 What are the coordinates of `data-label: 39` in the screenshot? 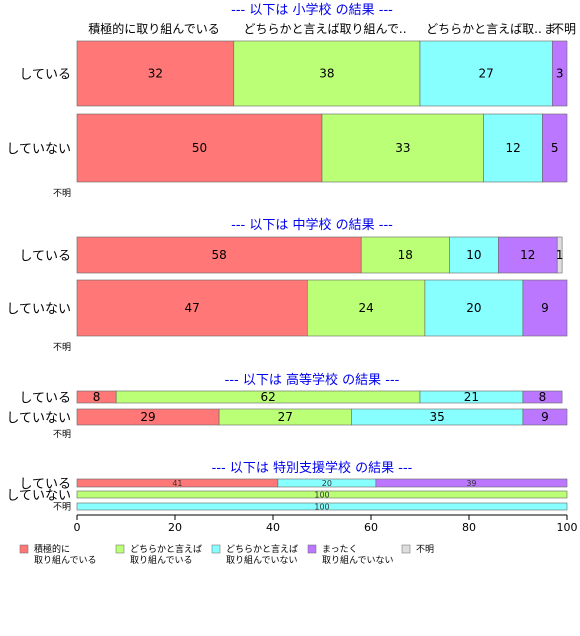 It's located at (471, 483).